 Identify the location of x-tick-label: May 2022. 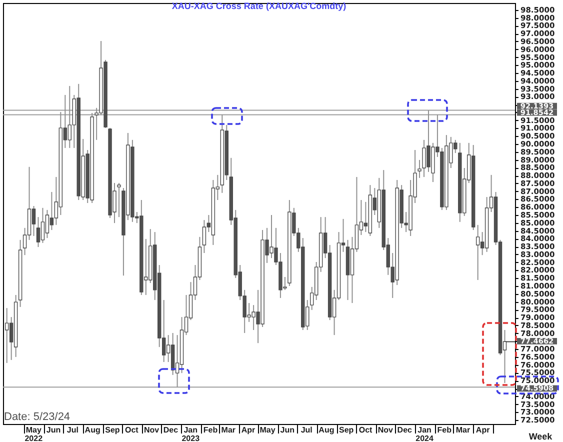
(34, 434).